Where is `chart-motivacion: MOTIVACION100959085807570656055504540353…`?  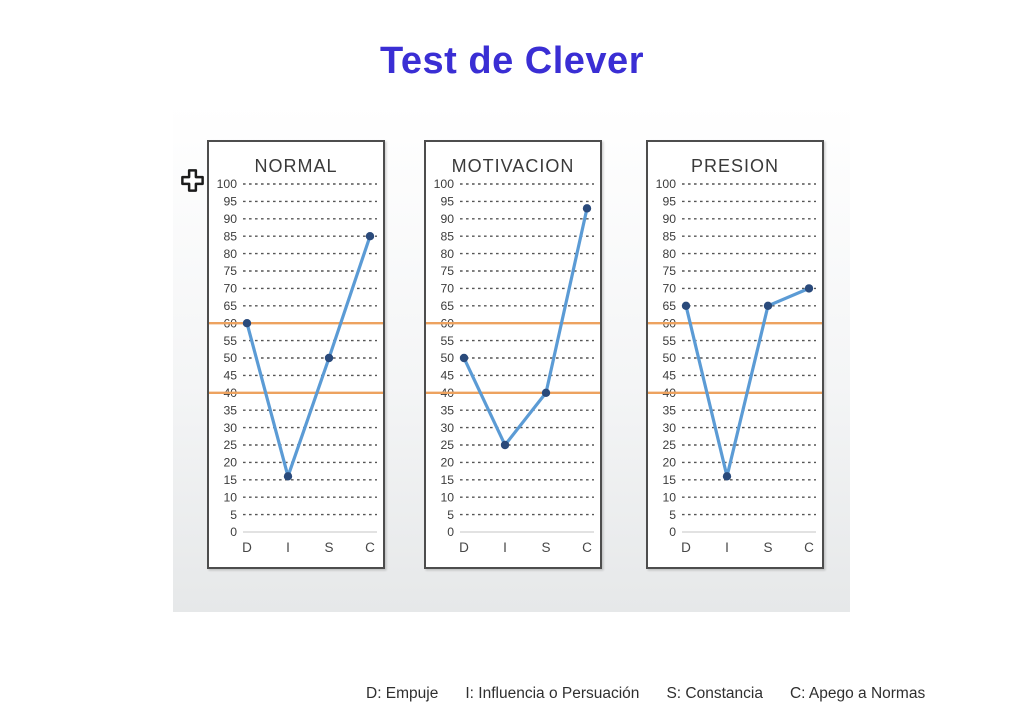 chart-motivacion: MOTIVACION100959085807570656055504540353… is located at coordinates (513, 355).